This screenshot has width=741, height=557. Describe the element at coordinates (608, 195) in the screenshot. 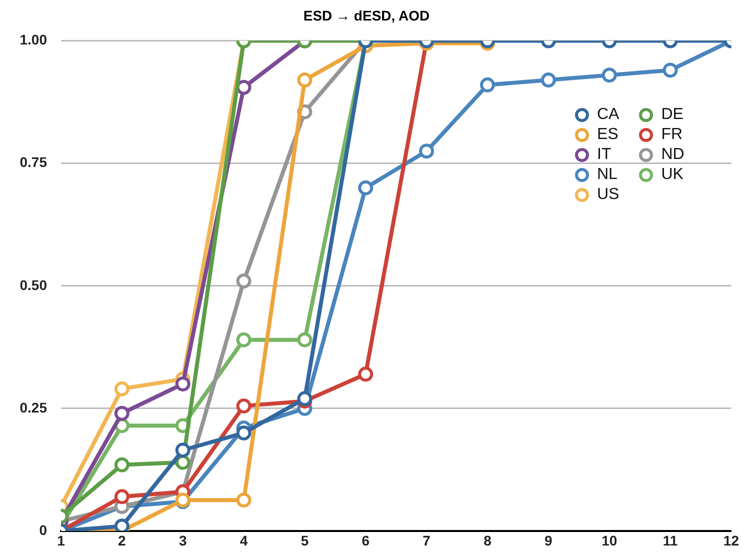

I see `legend-label: US` at that location.